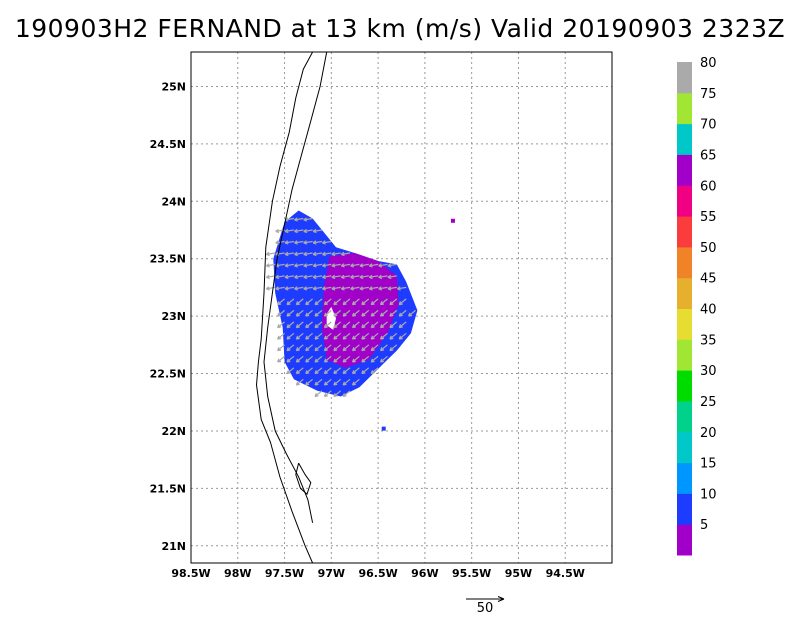 Image resolution: width=800 pixels, height=618 pixels. Describe the element at coordinates (485, 606) in the screenshot. I see `reference-vector: 50` at that location.